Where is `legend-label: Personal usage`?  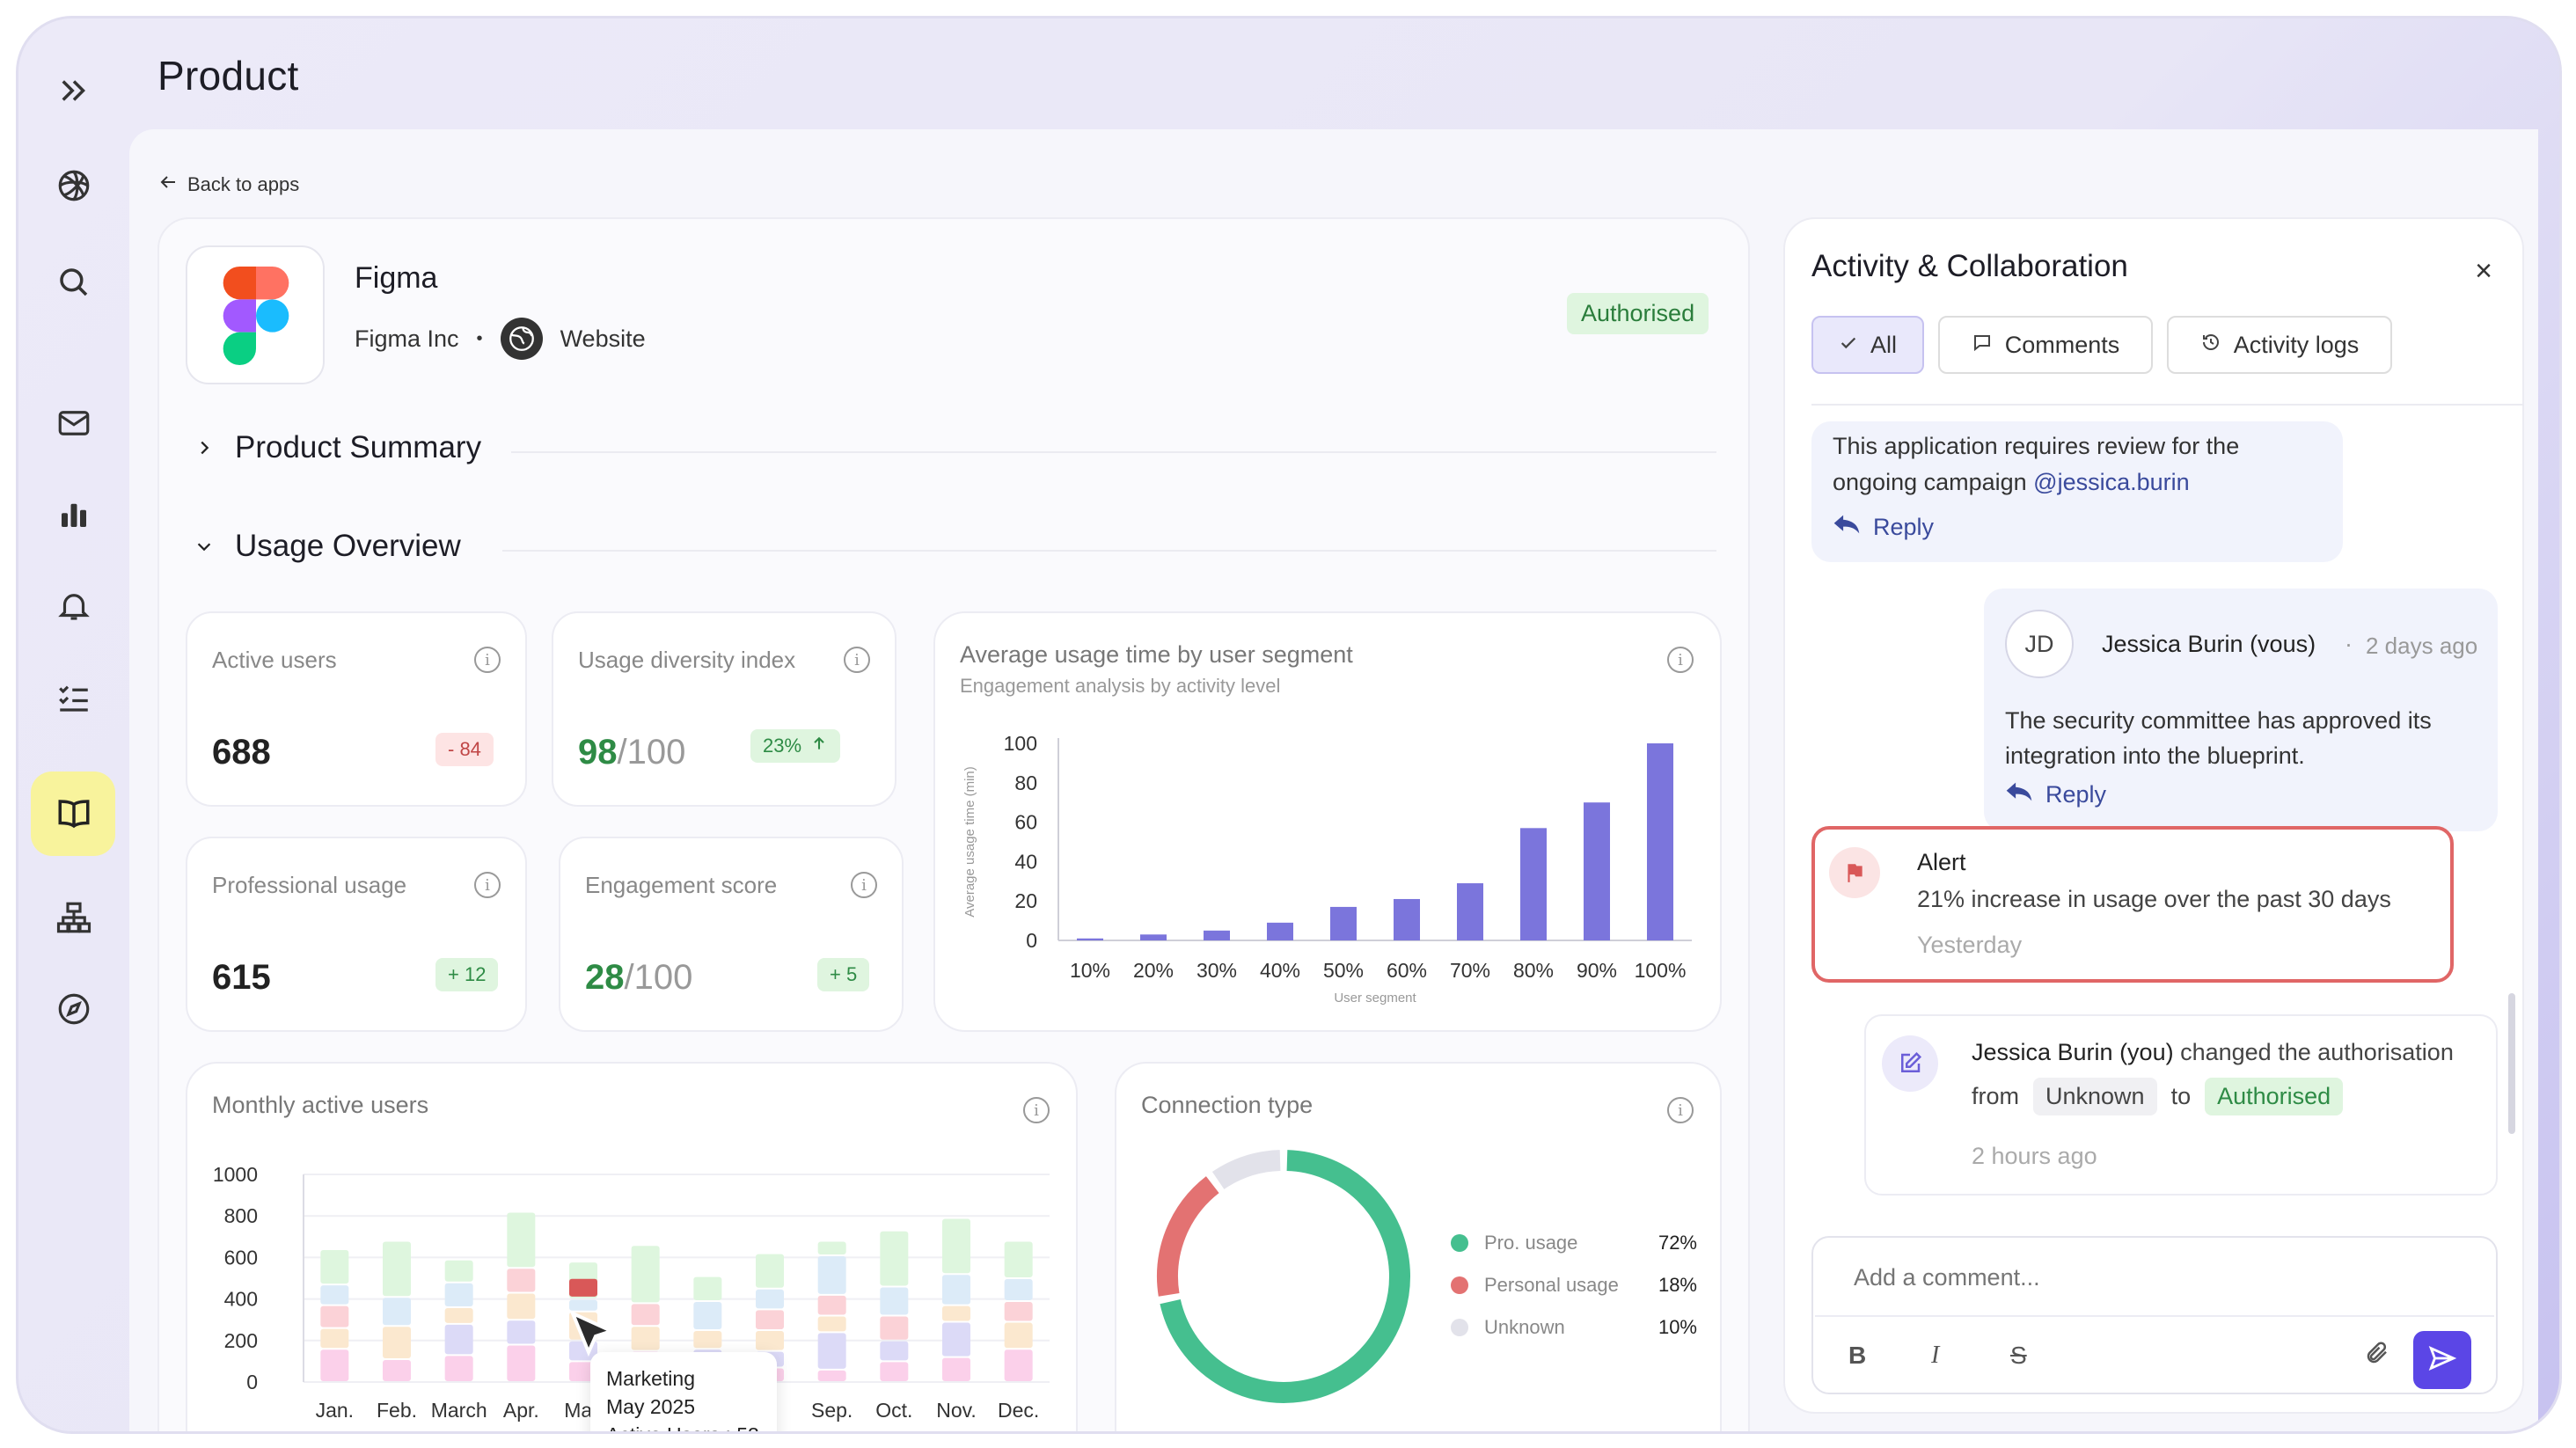 legend-label: Personal usage is located at coordinates (1551, 1285).